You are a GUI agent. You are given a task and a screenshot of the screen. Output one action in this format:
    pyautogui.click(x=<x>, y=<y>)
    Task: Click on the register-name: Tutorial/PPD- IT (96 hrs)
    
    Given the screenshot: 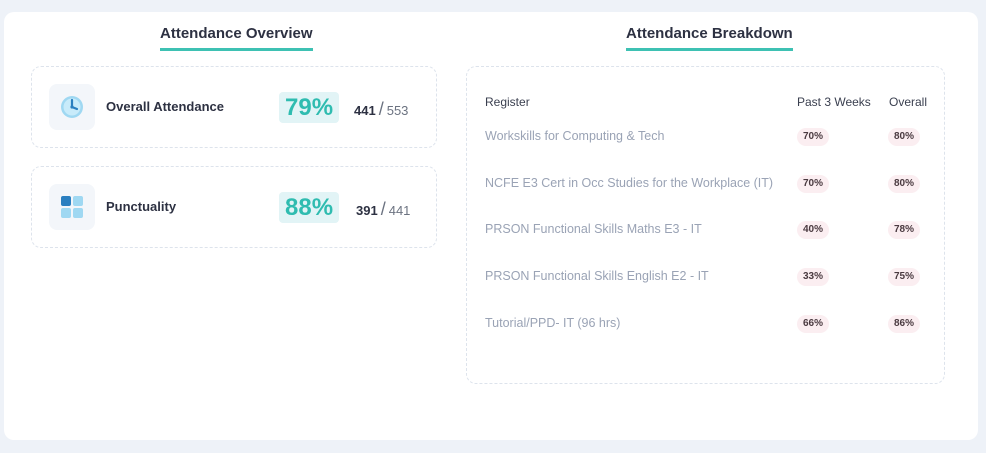 What is the action you would take?
    pyautogui.click(x=553, y=323)
    